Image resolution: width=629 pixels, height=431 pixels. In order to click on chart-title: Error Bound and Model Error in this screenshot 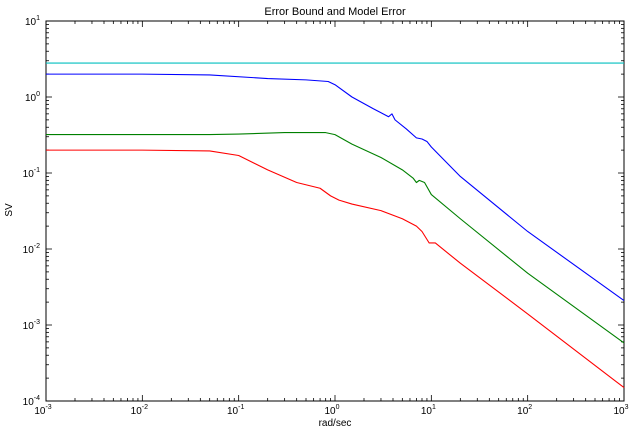, I will do `click(335, 12)`.